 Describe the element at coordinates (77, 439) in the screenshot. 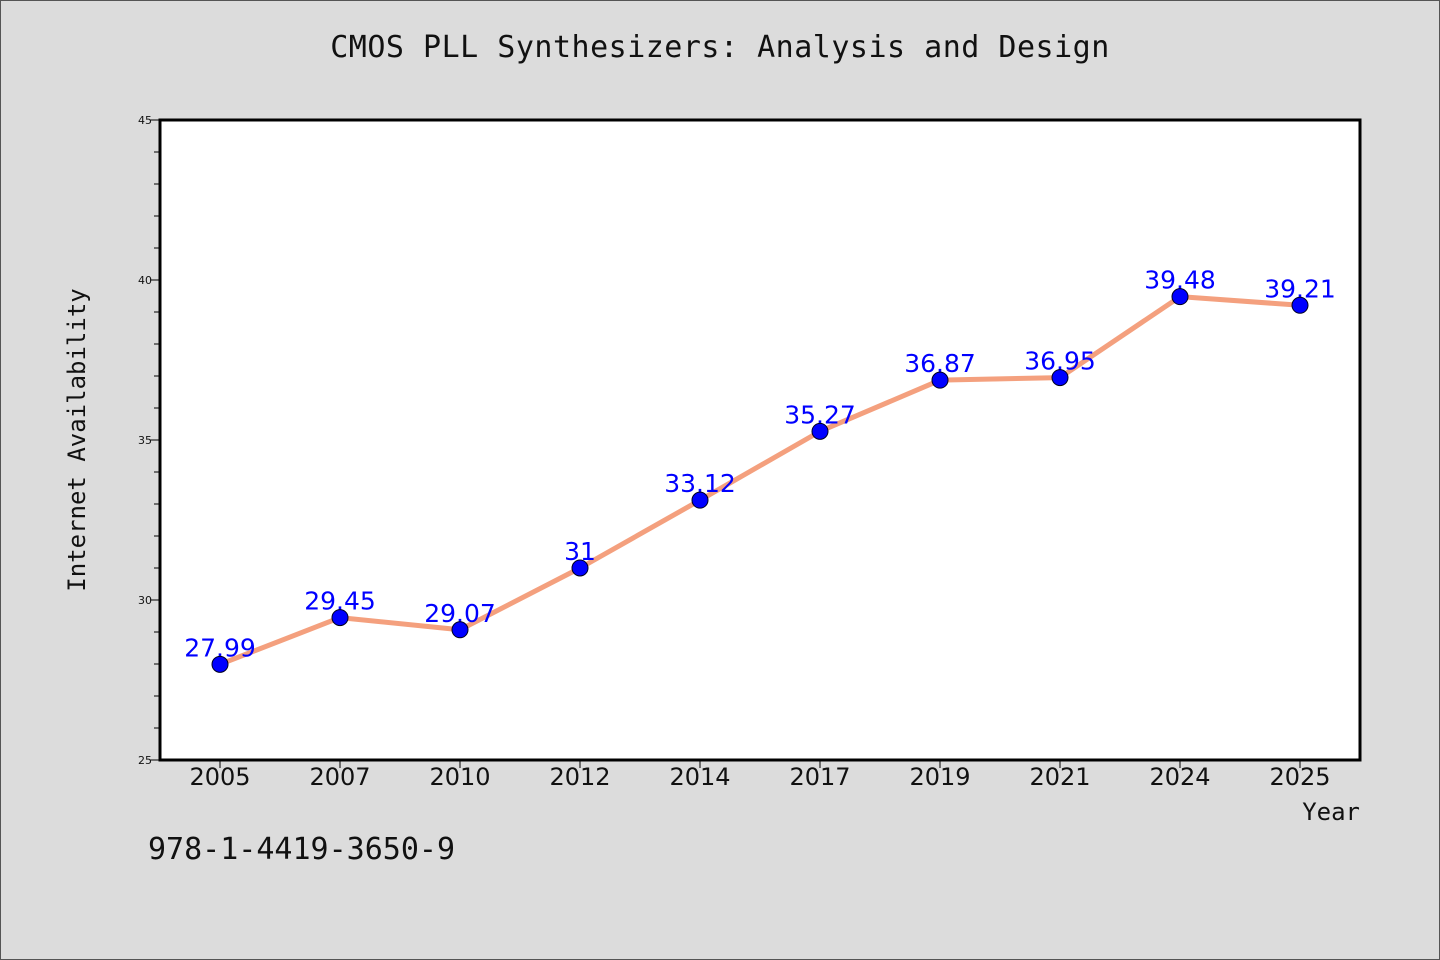

I see `y-axis-label: Internet Availability` at that location.